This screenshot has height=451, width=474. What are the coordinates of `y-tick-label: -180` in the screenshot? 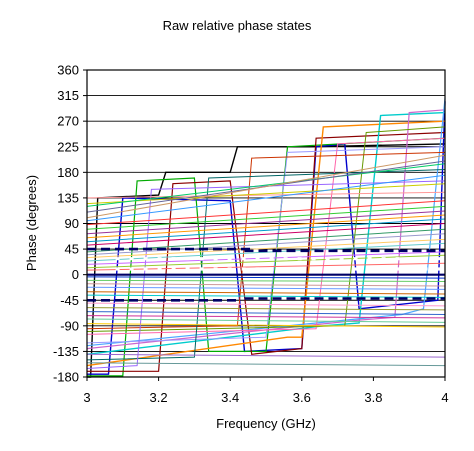 It's located at (66, 377).